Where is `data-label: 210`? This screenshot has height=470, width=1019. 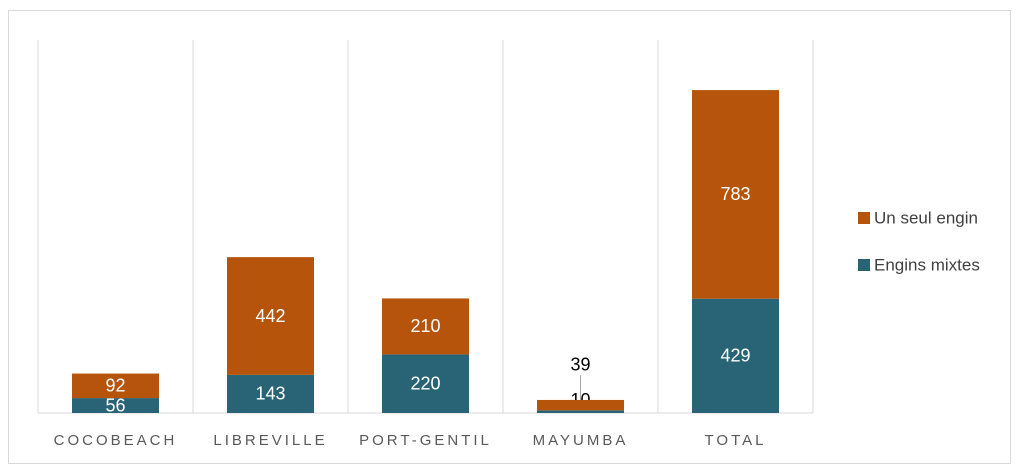 data-label: 210 is located at coordinates (425, 326).